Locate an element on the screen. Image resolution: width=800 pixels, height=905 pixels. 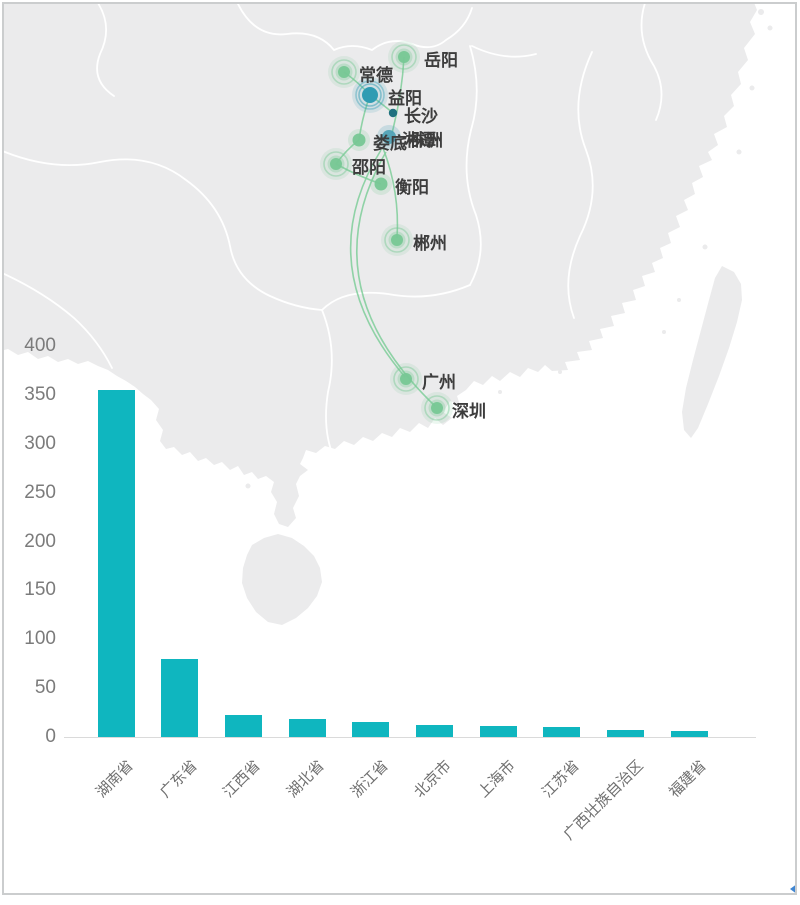
bar-福建省 is located at coordinates (689, 734).